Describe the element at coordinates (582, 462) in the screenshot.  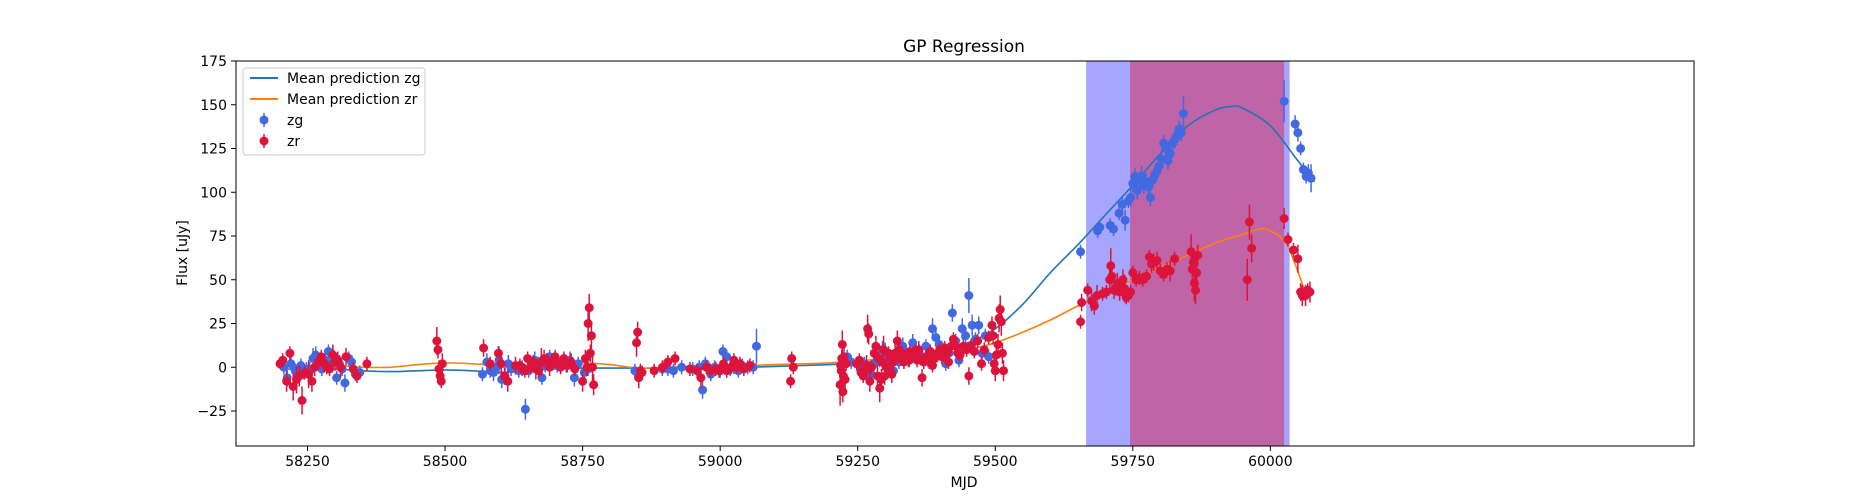
I see `x-tick-label: 58750` at that location.